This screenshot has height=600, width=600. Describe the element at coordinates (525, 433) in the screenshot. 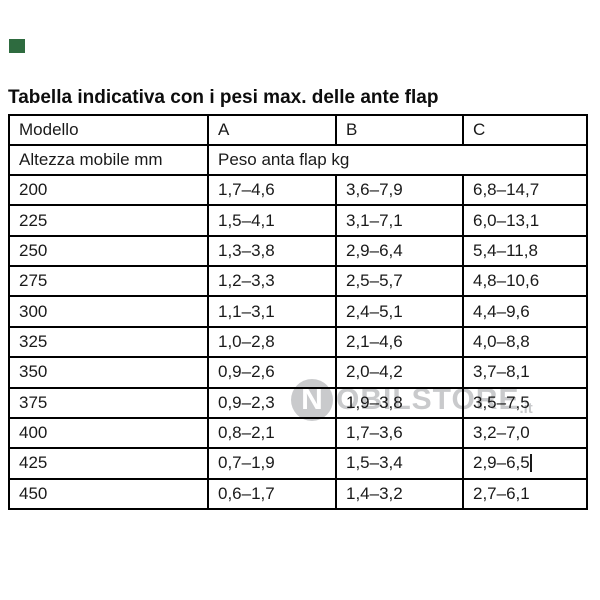

I see `weight-range-cell: 3,2–7,0` at that location.